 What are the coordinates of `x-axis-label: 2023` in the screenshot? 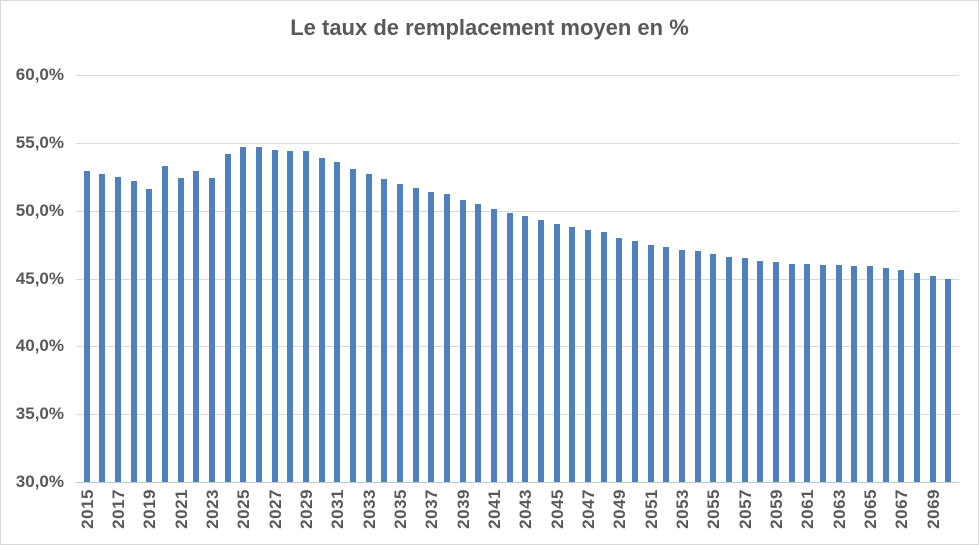 It's located at (212, 509).